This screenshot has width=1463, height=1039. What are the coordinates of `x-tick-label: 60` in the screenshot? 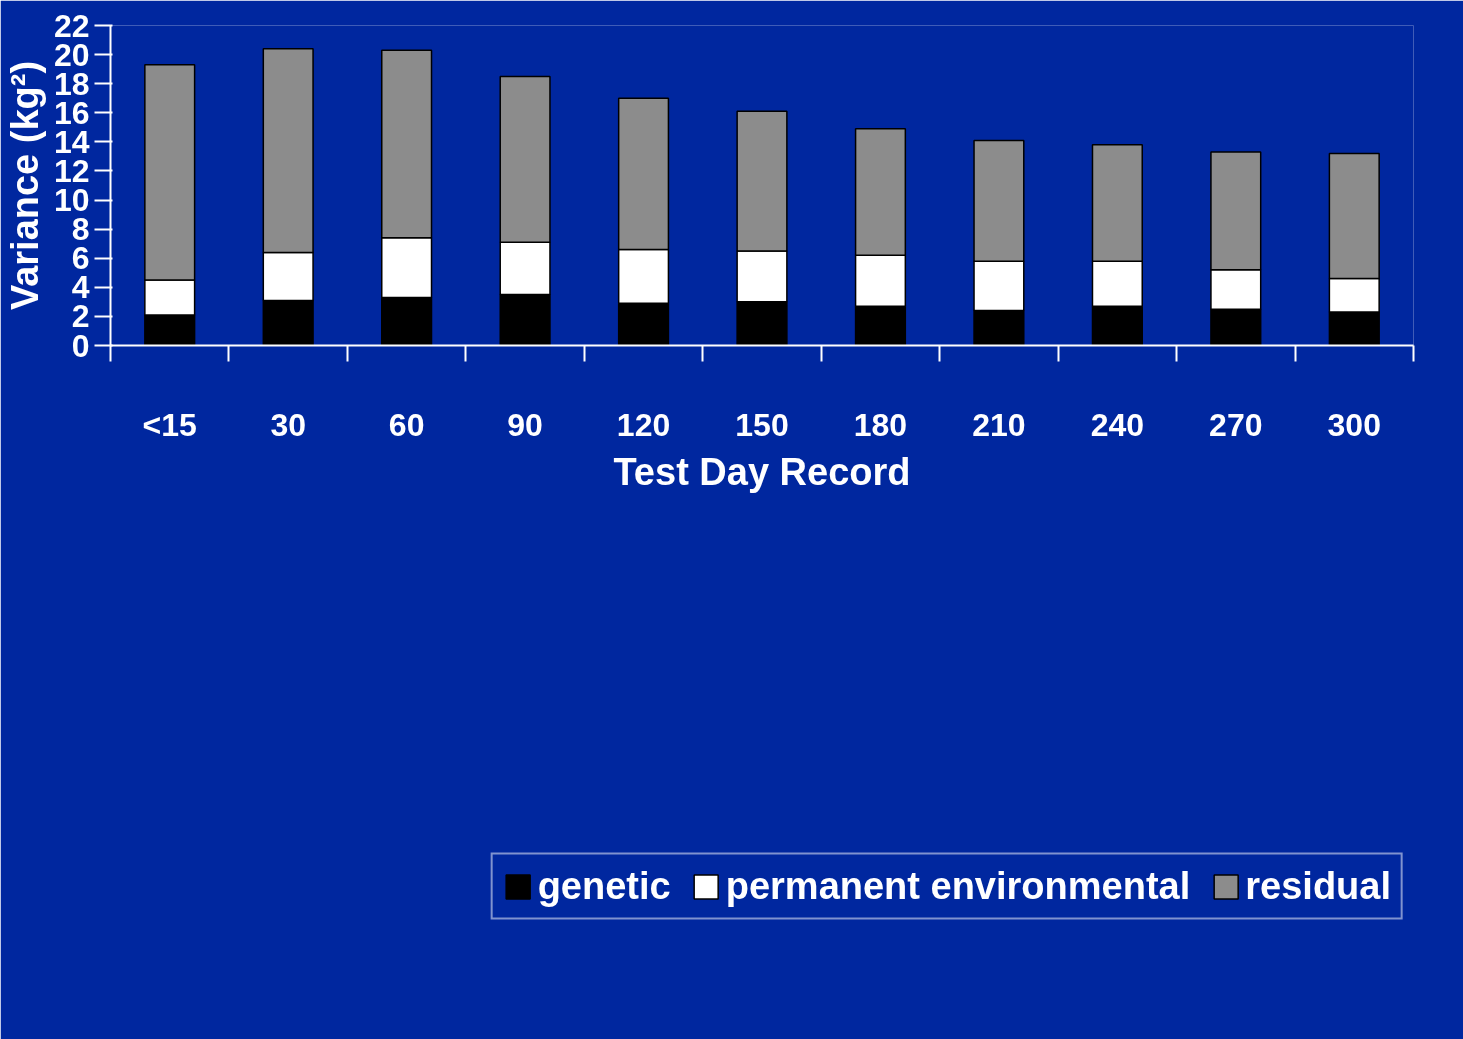 It's located at (406, 424).